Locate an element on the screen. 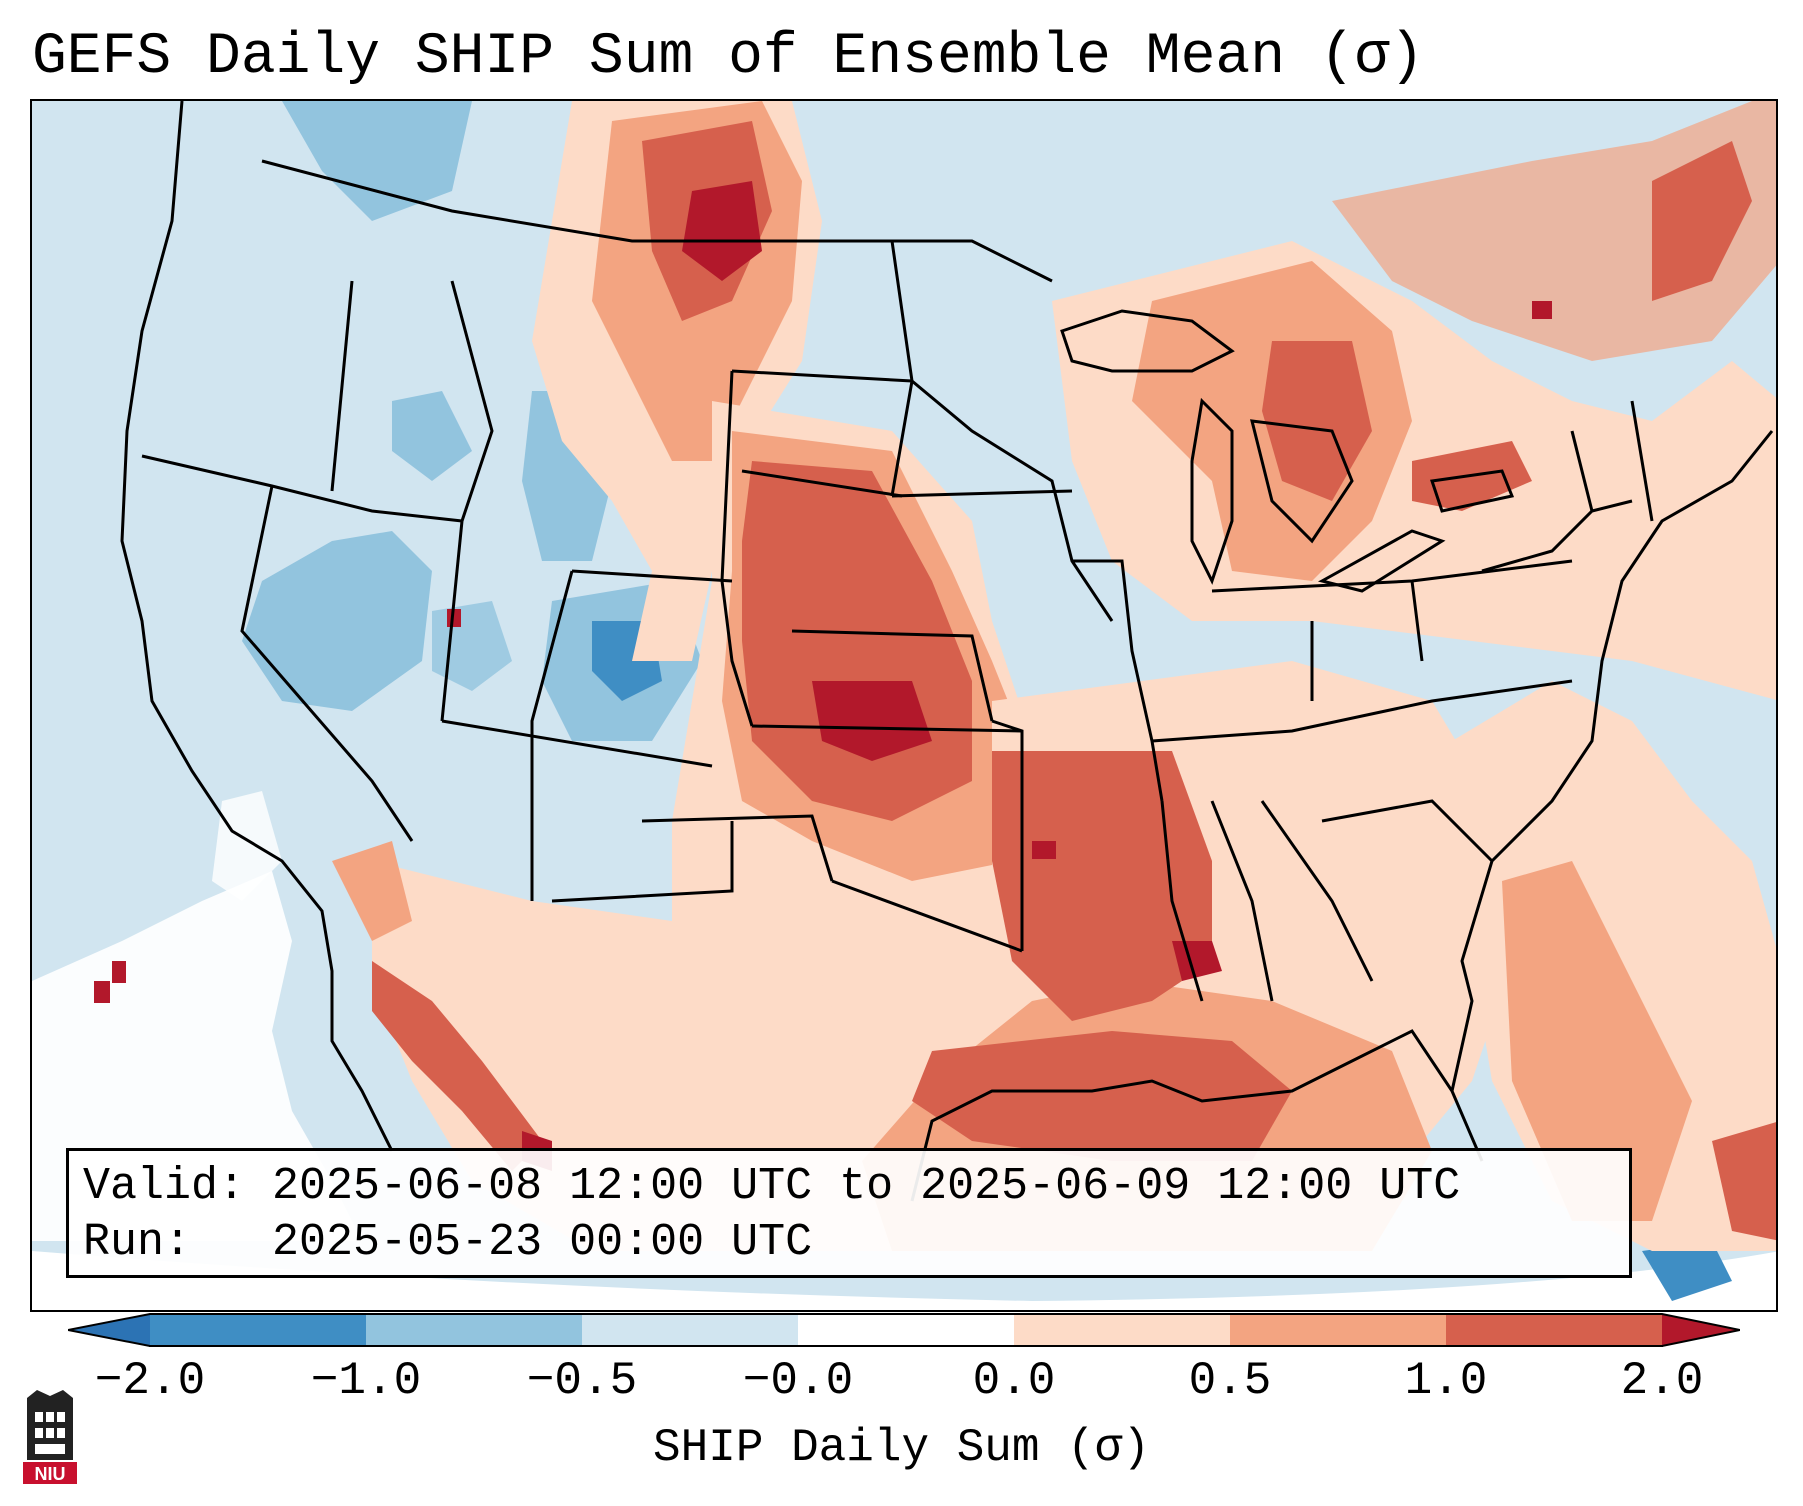 The image size is (1803, 1506). lake-huron is located at coordinates (1302, 481).